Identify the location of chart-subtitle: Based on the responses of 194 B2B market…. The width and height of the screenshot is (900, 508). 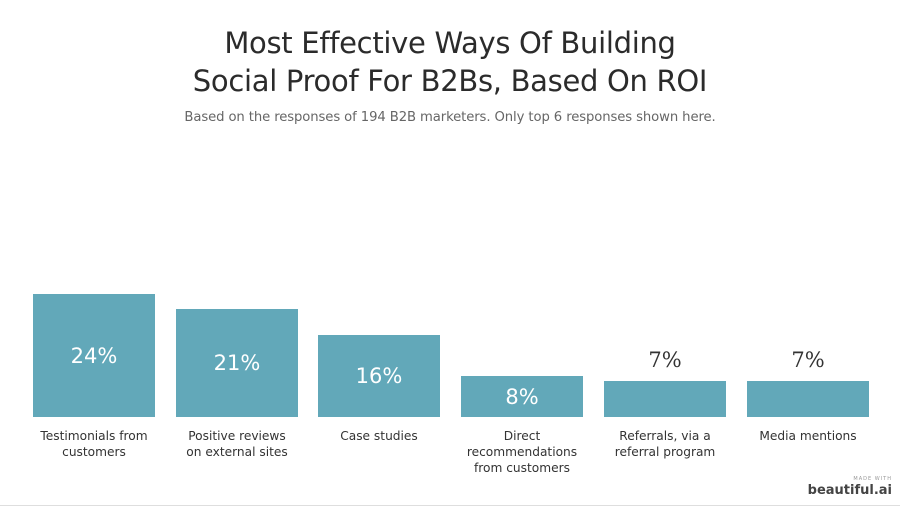
(450, 117).